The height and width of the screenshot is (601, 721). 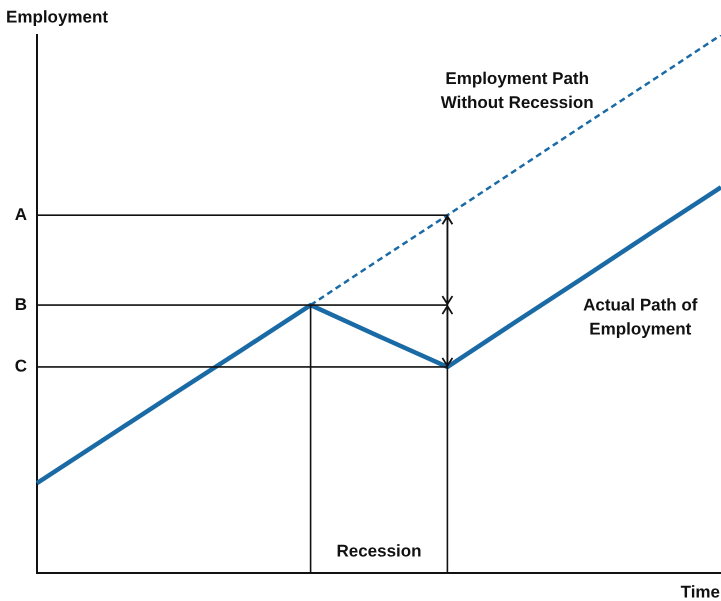 What do you see at coordinates (20, 214) in the screenshot?
I see `ref-line-label: A` at bounding box center [20, 214].